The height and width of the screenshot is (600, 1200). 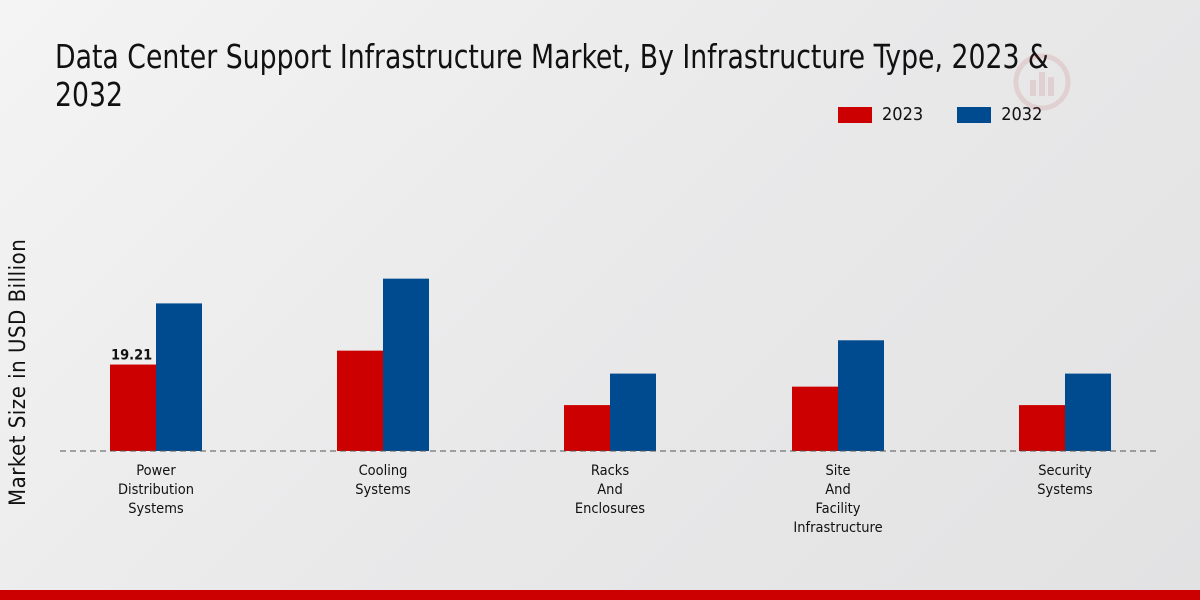 What do you see at coordinates (999, 114) in the screenshot?
I see `legend-item-2032: 2032` at bounding box center [999, 114].